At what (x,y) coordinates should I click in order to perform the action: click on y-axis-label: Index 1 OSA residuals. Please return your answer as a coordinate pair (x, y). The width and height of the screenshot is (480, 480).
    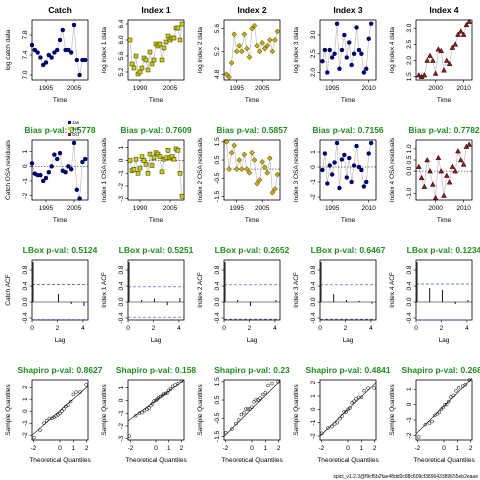
    Looking at the image, I should click on (104, 169).